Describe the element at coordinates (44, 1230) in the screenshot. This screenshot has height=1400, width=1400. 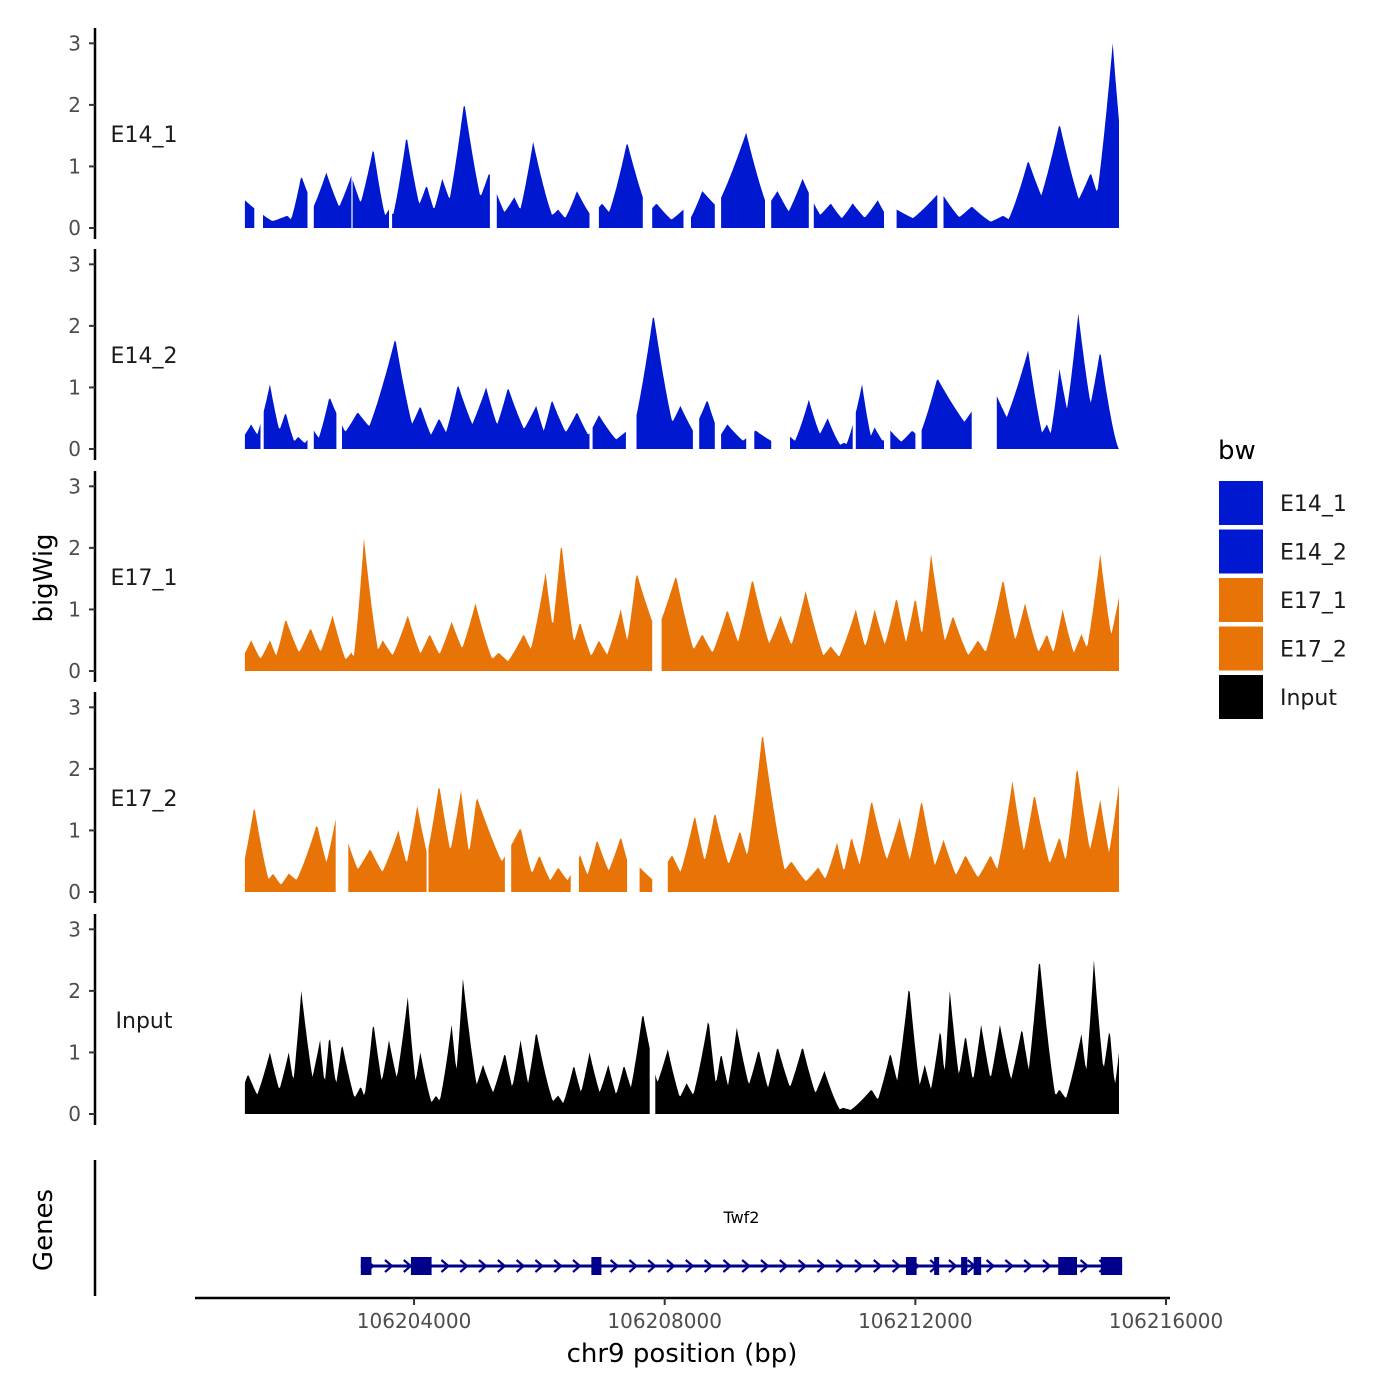
I see `gene-track-title: Genes` at that location.